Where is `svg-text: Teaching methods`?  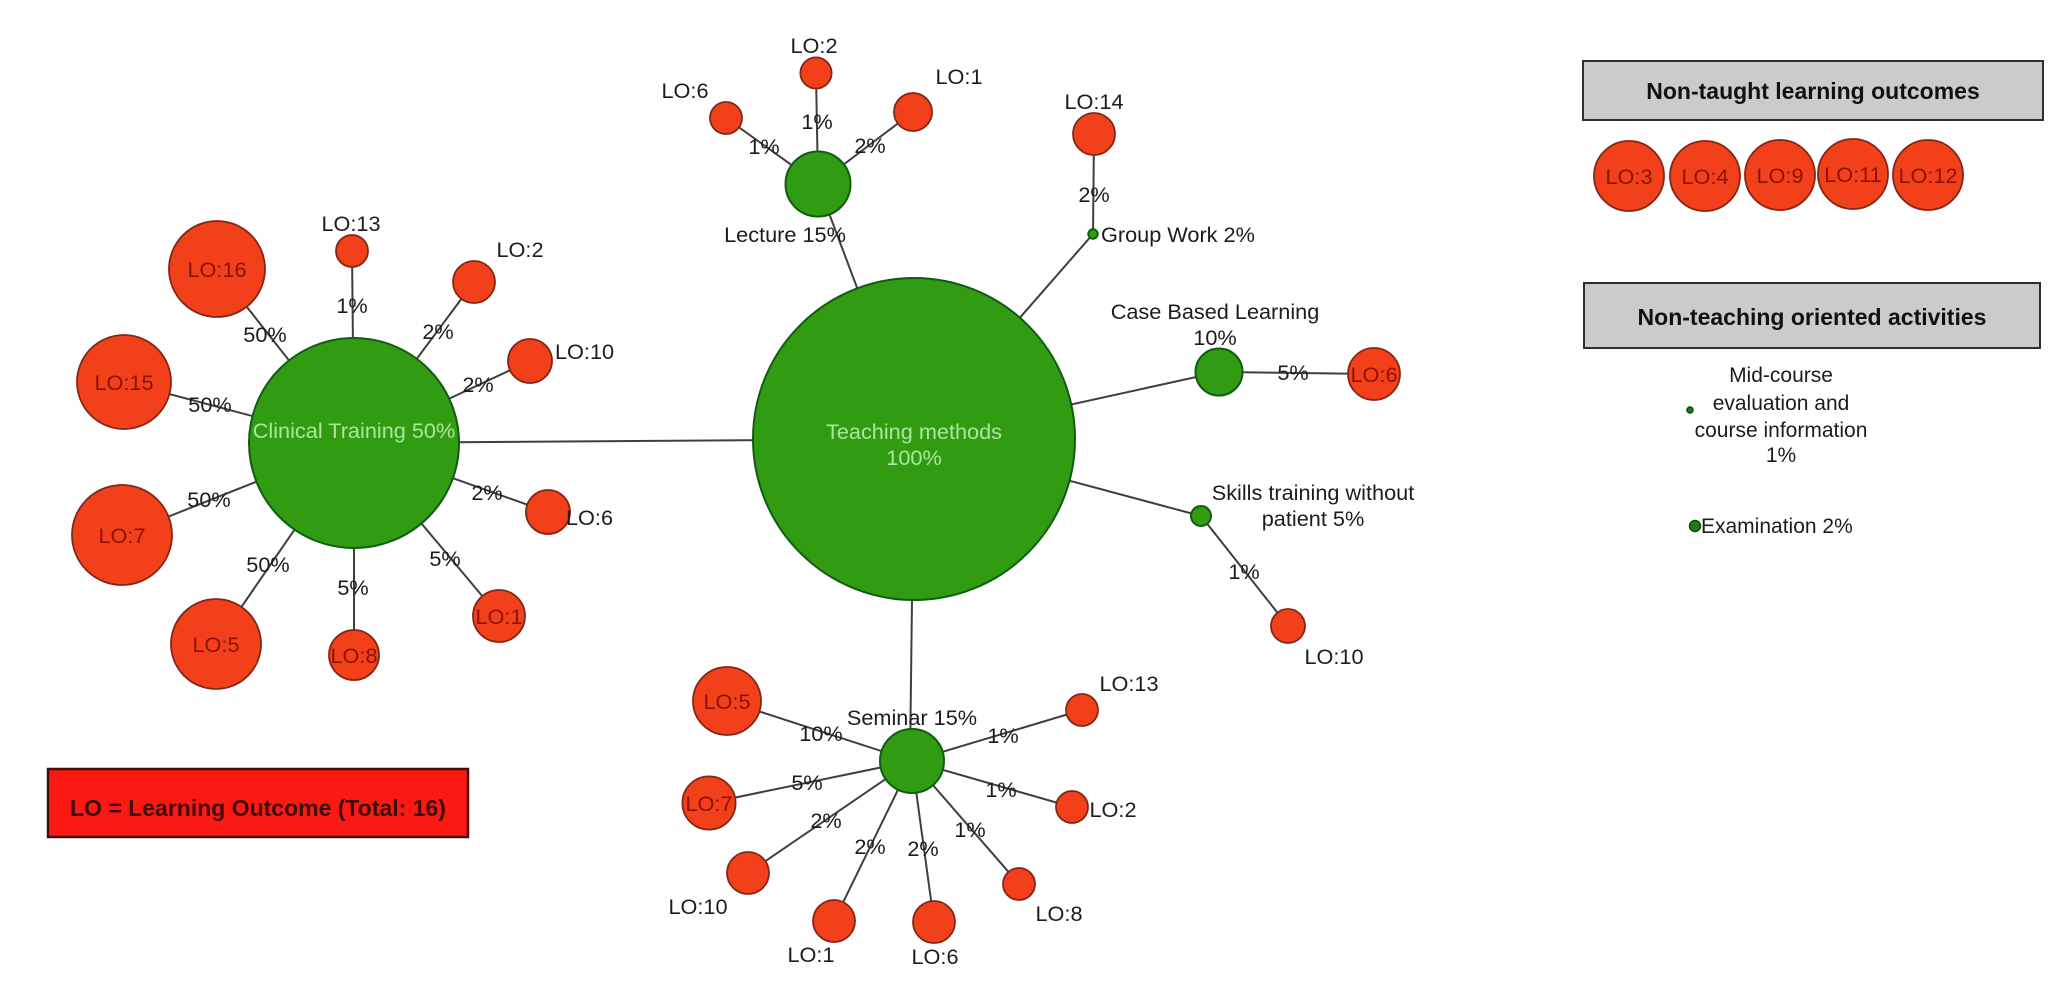 svg-text: Teaching methods is located at coordinates (914, 431).